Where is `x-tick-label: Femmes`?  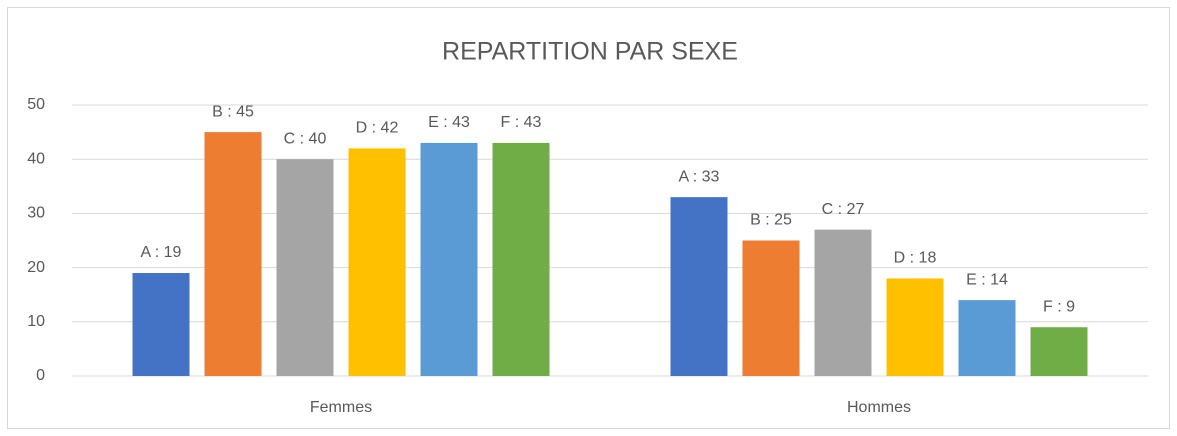
x-tick-label: Femmes is located at coordinates (341, 407).